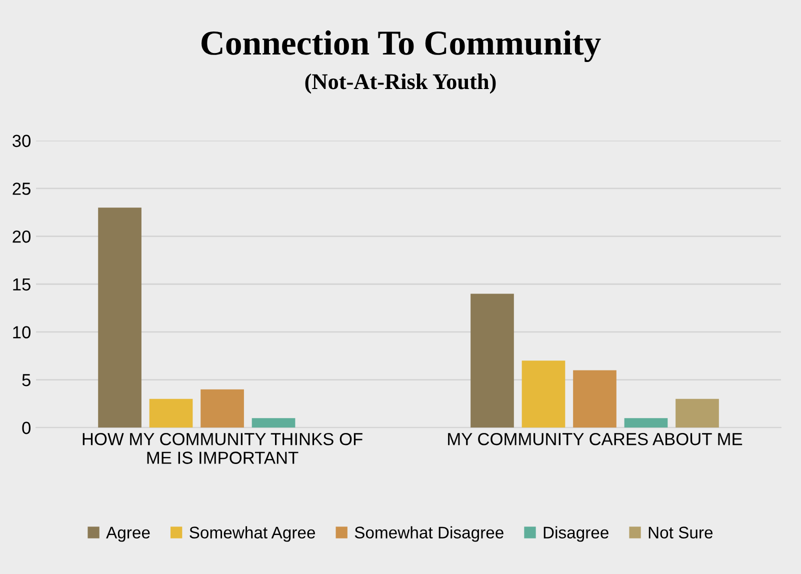 Image resolution: width=801 pixels, height=574 pixels. Describe the element at coordinates (21, 141) in the screenshot. I see `y-tick-label: 30` at that location.